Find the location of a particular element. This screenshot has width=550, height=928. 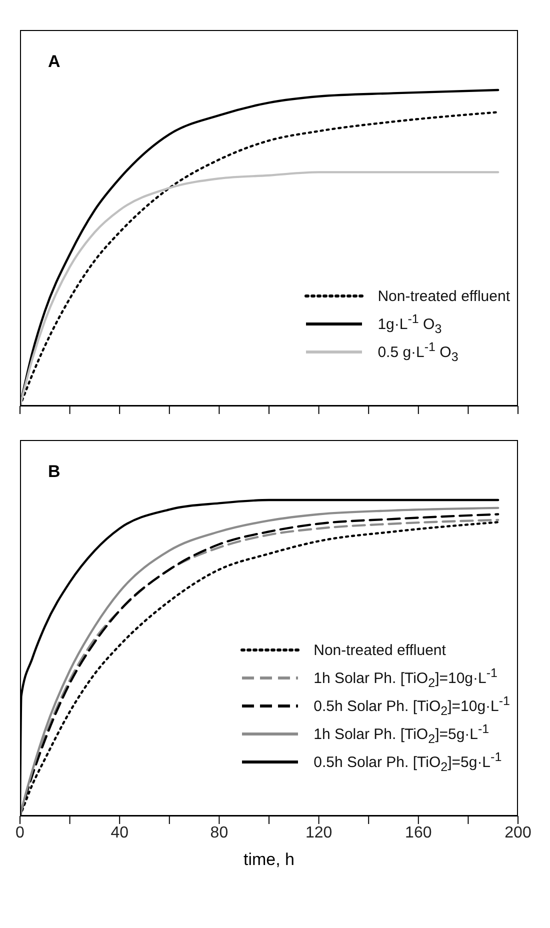

x-axis-title: time, h is located at coordinates (269, 860).